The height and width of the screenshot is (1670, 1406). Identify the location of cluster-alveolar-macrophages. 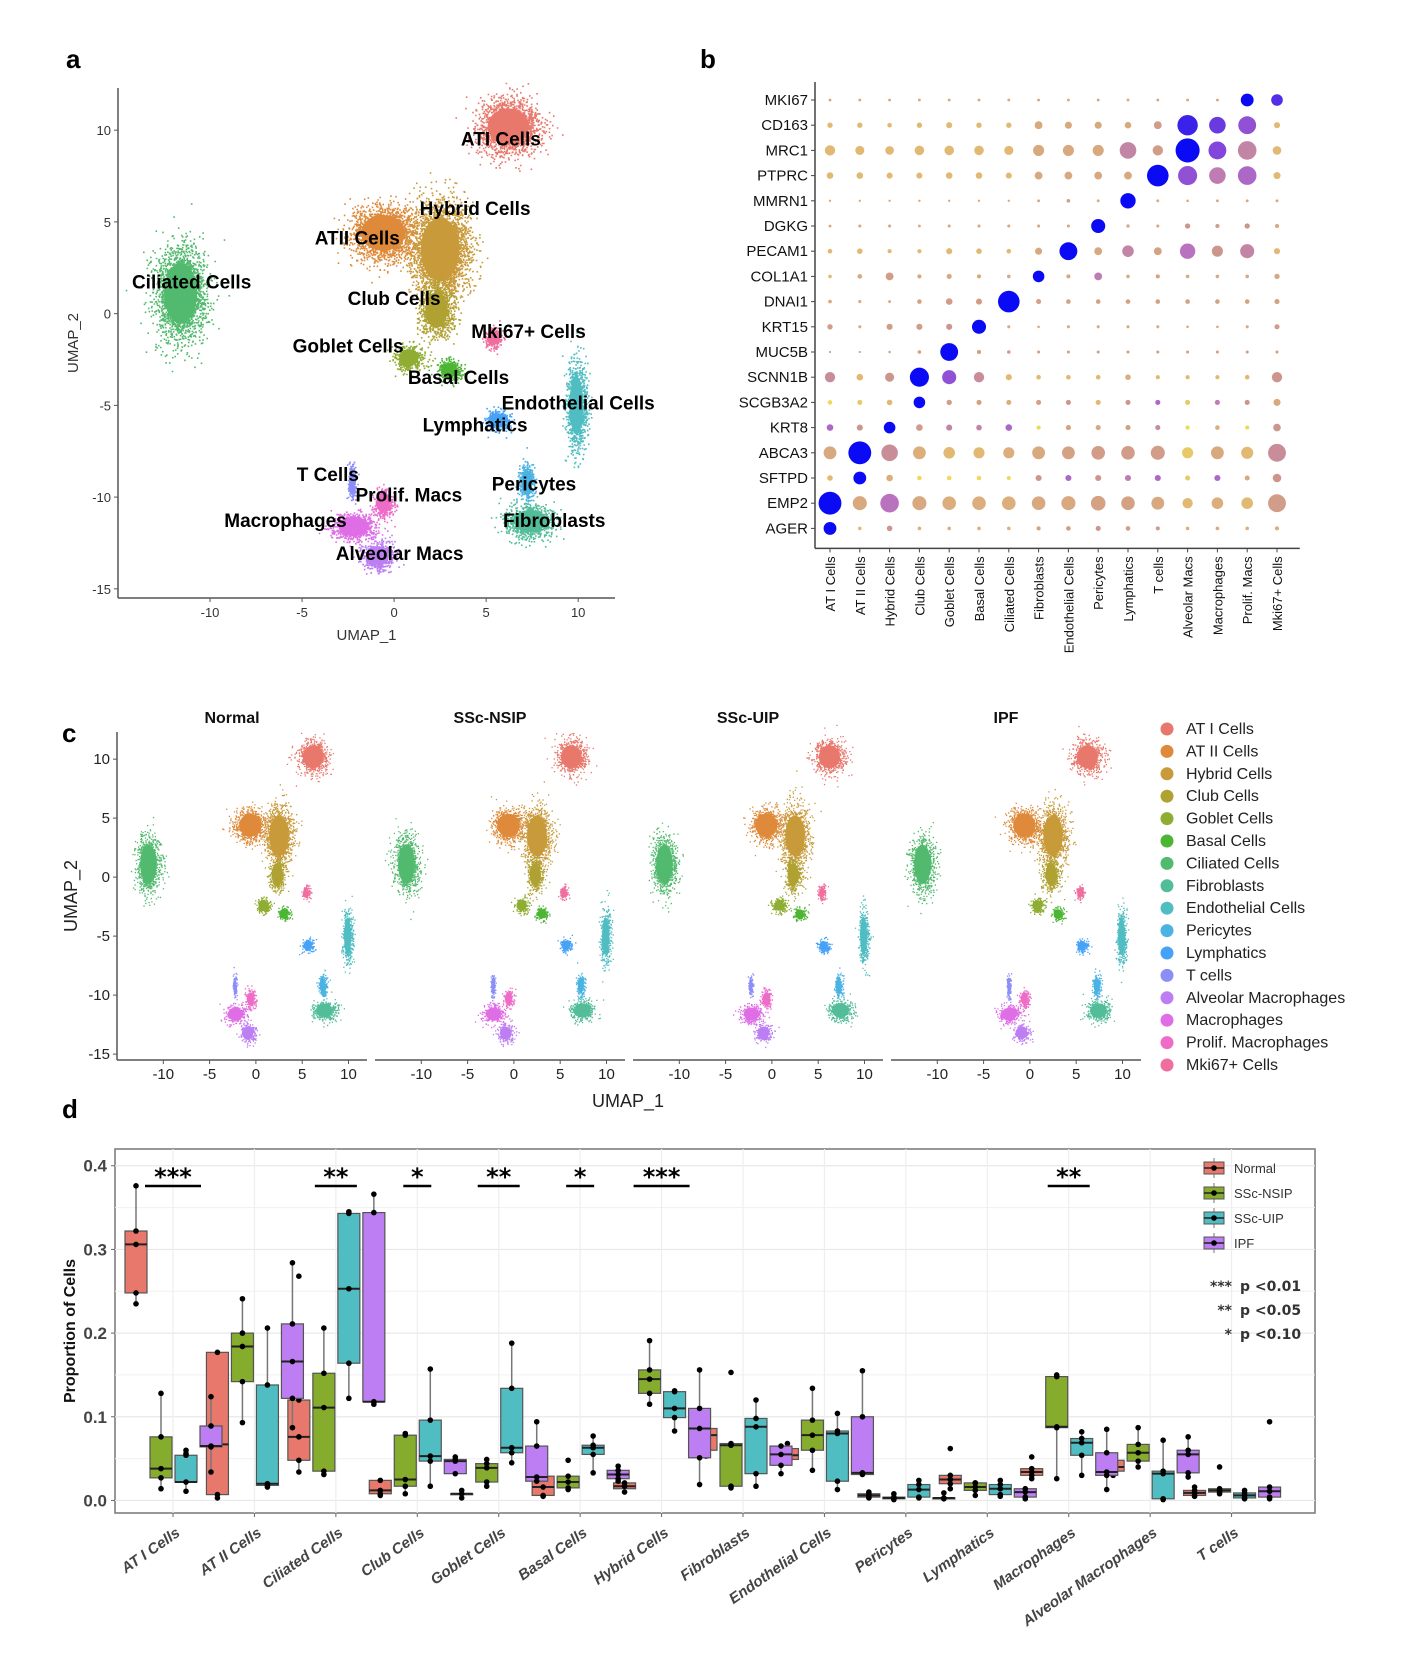
(379, 554).